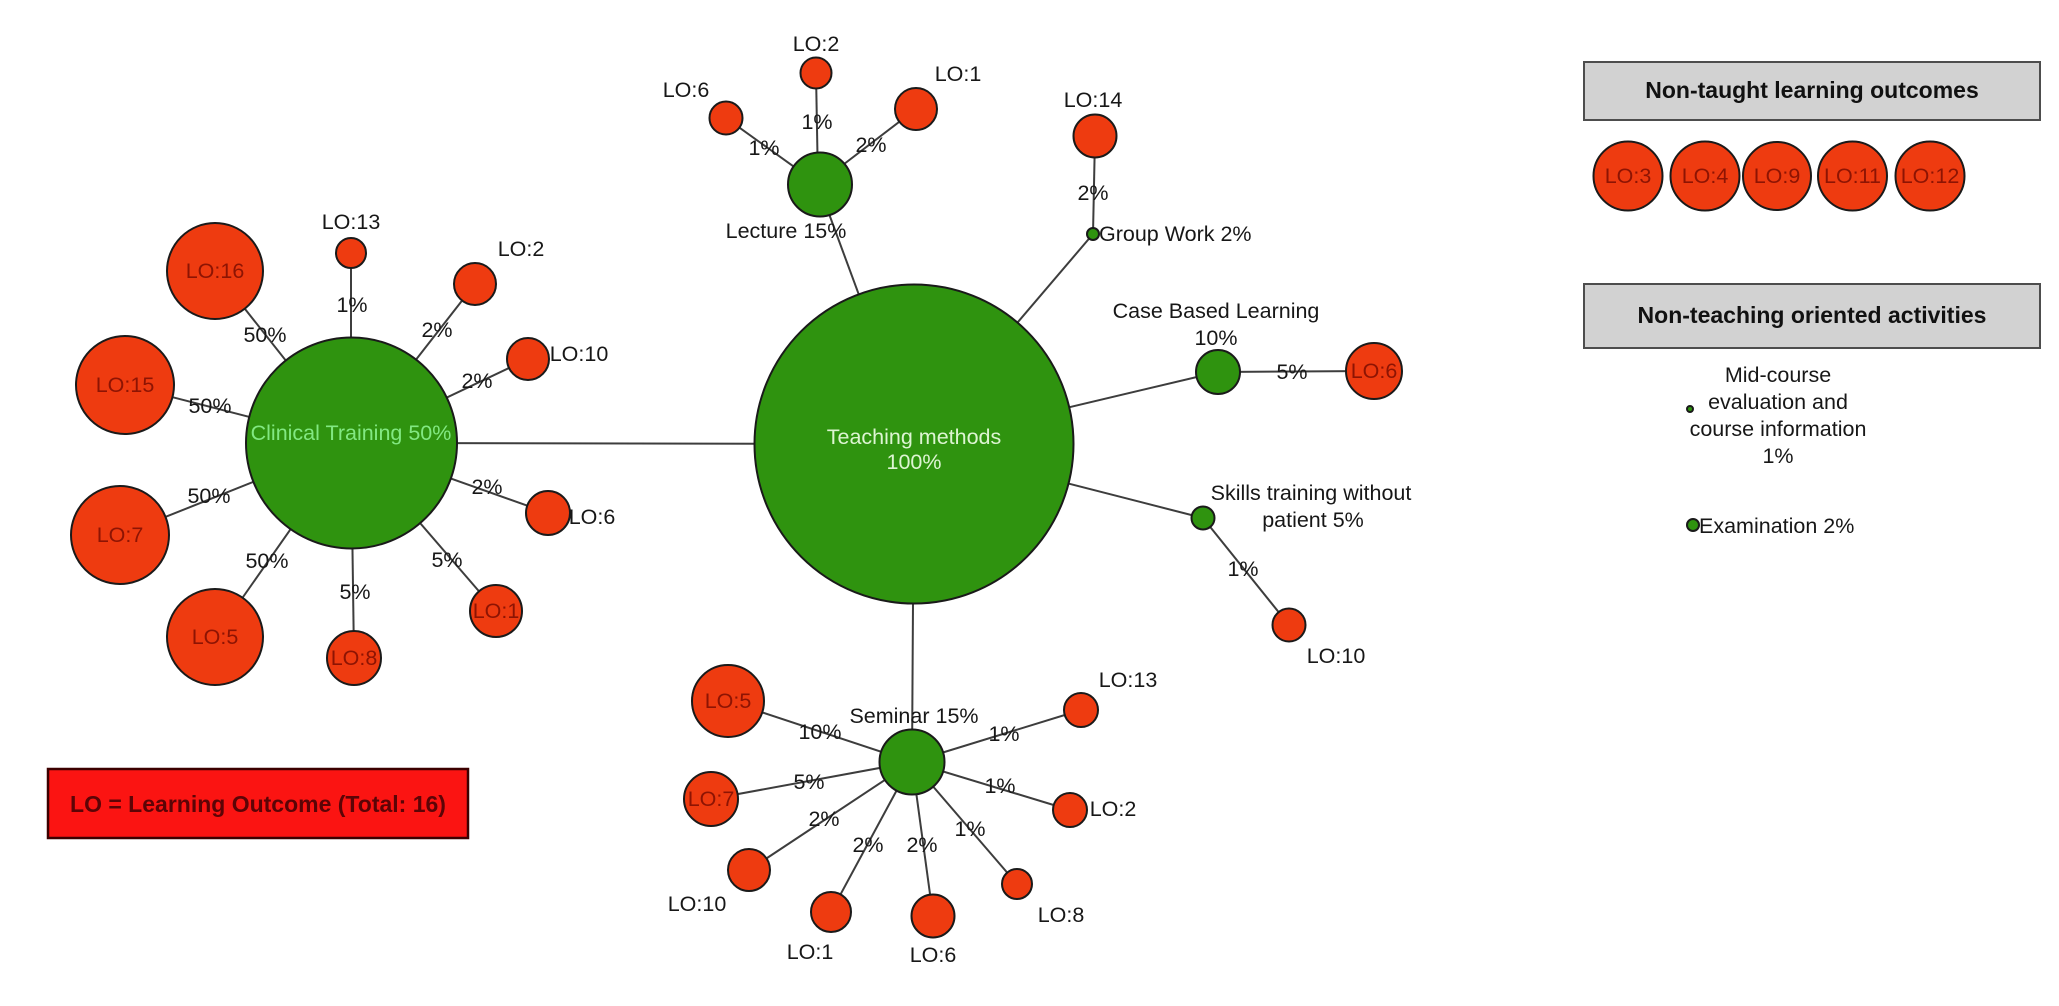  Describe the element at coordinates (1930, 176) in the screenshot. I see `svg-text: LO:12` at that location.